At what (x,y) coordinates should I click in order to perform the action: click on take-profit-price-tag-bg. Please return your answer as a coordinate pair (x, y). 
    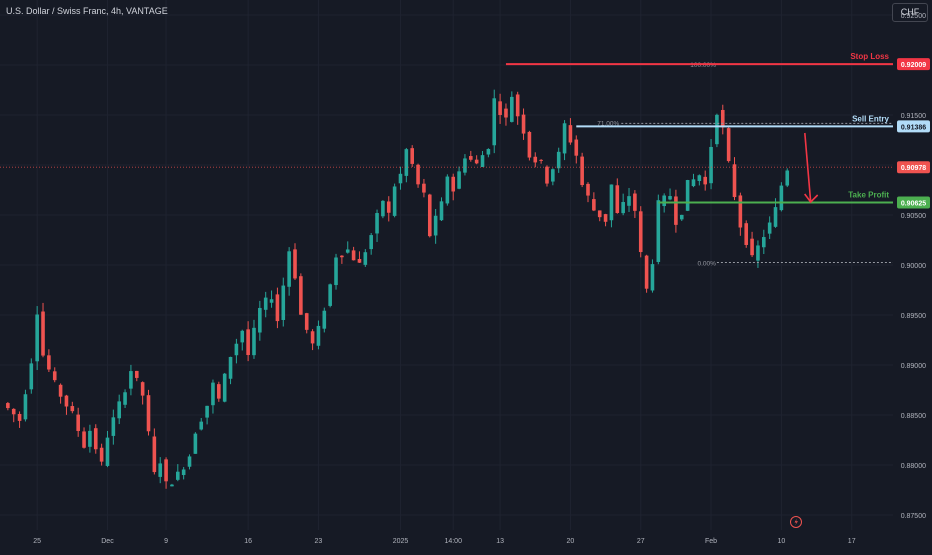
    Looking at the image, I should click on (913, 202).